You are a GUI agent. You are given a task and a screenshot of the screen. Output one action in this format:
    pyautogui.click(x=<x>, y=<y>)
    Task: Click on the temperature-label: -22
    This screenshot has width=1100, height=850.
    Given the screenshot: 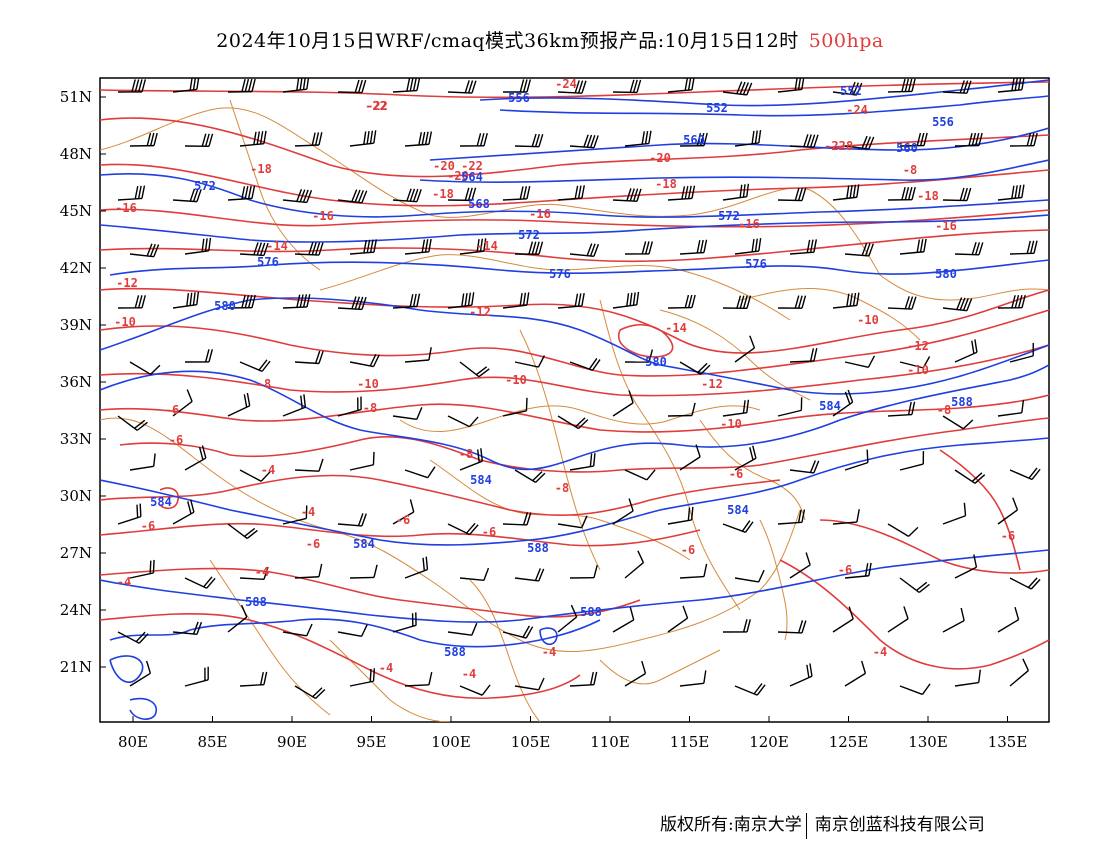 What is the action you would take?
    pyautogui.click(x=472, y=166)
    